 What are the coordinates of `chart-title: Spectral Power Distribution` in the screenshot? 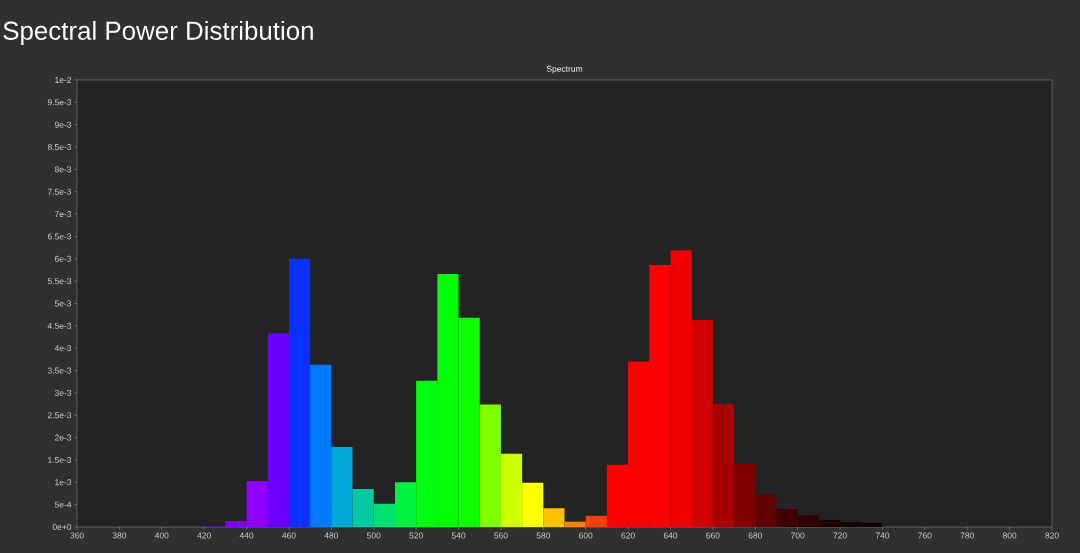 It's located at (158, 33).